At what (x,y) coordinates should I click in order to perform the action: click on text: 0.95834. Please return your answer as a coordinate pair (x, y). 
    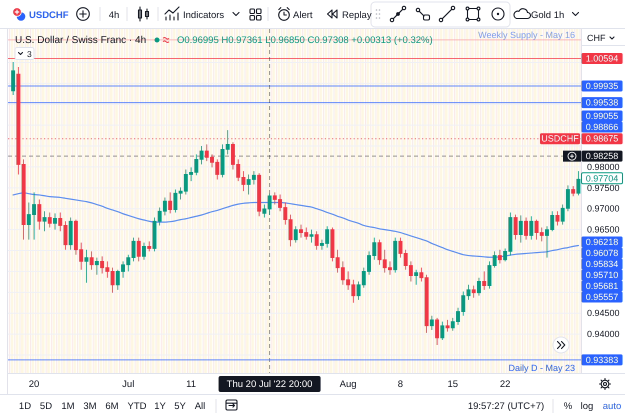
    Looking at the image, I should click on (602, 264).